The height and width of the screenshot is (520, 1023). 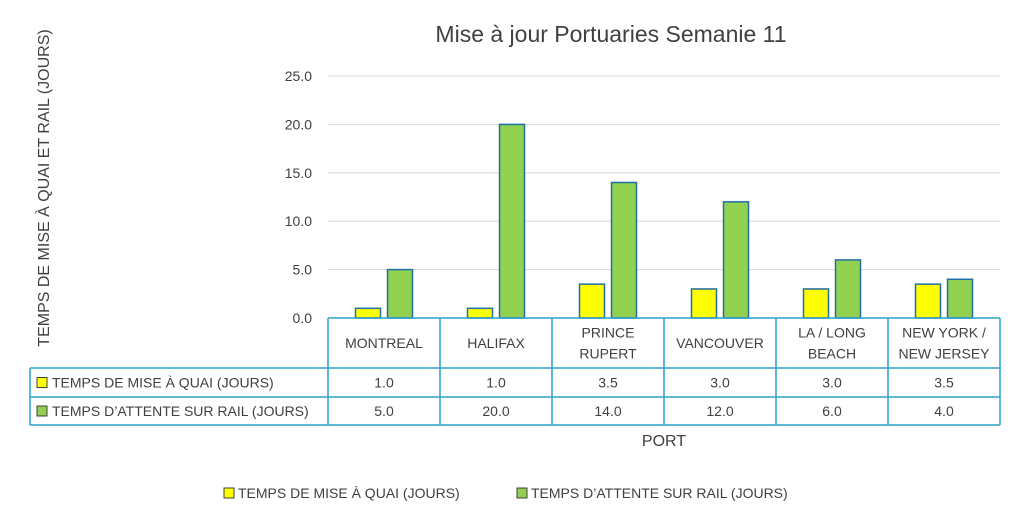 What do you see at coordinates (832, 333) in the screenshot?
I see `category-label: LA / LONG` at bounding box center [832, 333].